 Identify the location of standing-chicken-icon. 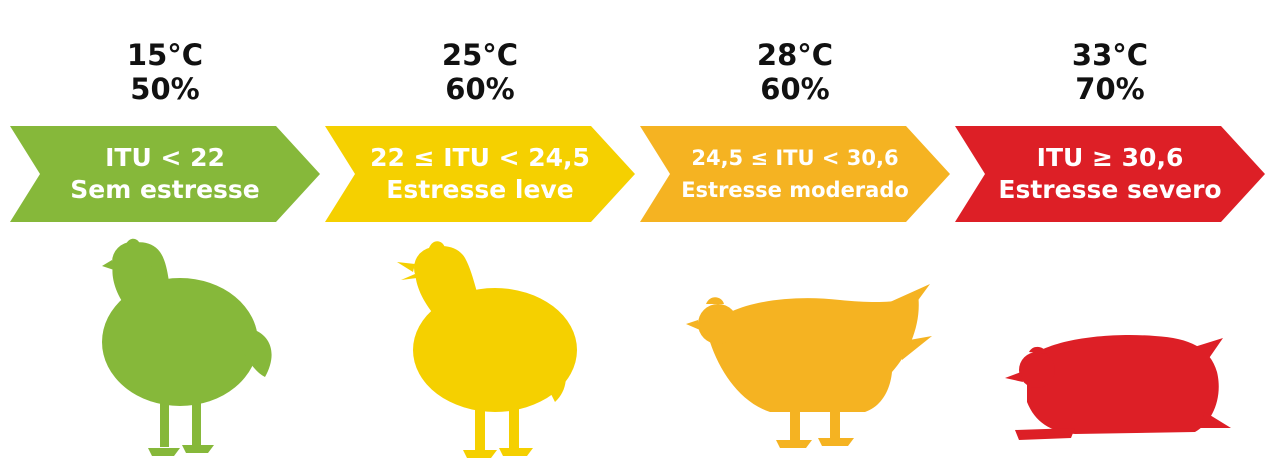
(165, 350).